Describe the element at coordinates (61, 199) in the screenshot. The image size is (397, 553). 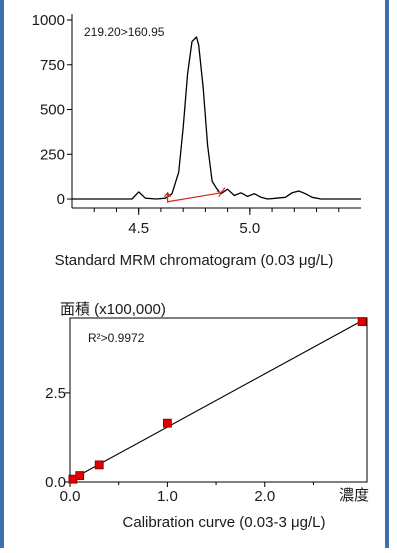
I see `chromatogram-y-tick-label: 0` at that location.